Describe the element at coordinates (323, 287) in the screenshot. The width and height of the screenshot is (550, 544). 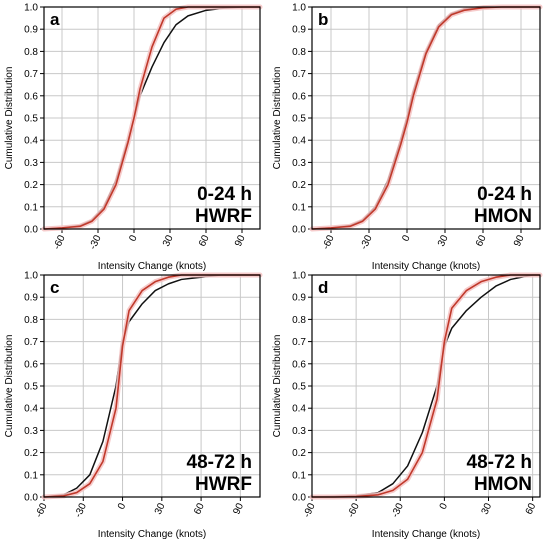
I see `panel-letter: d` at that location.